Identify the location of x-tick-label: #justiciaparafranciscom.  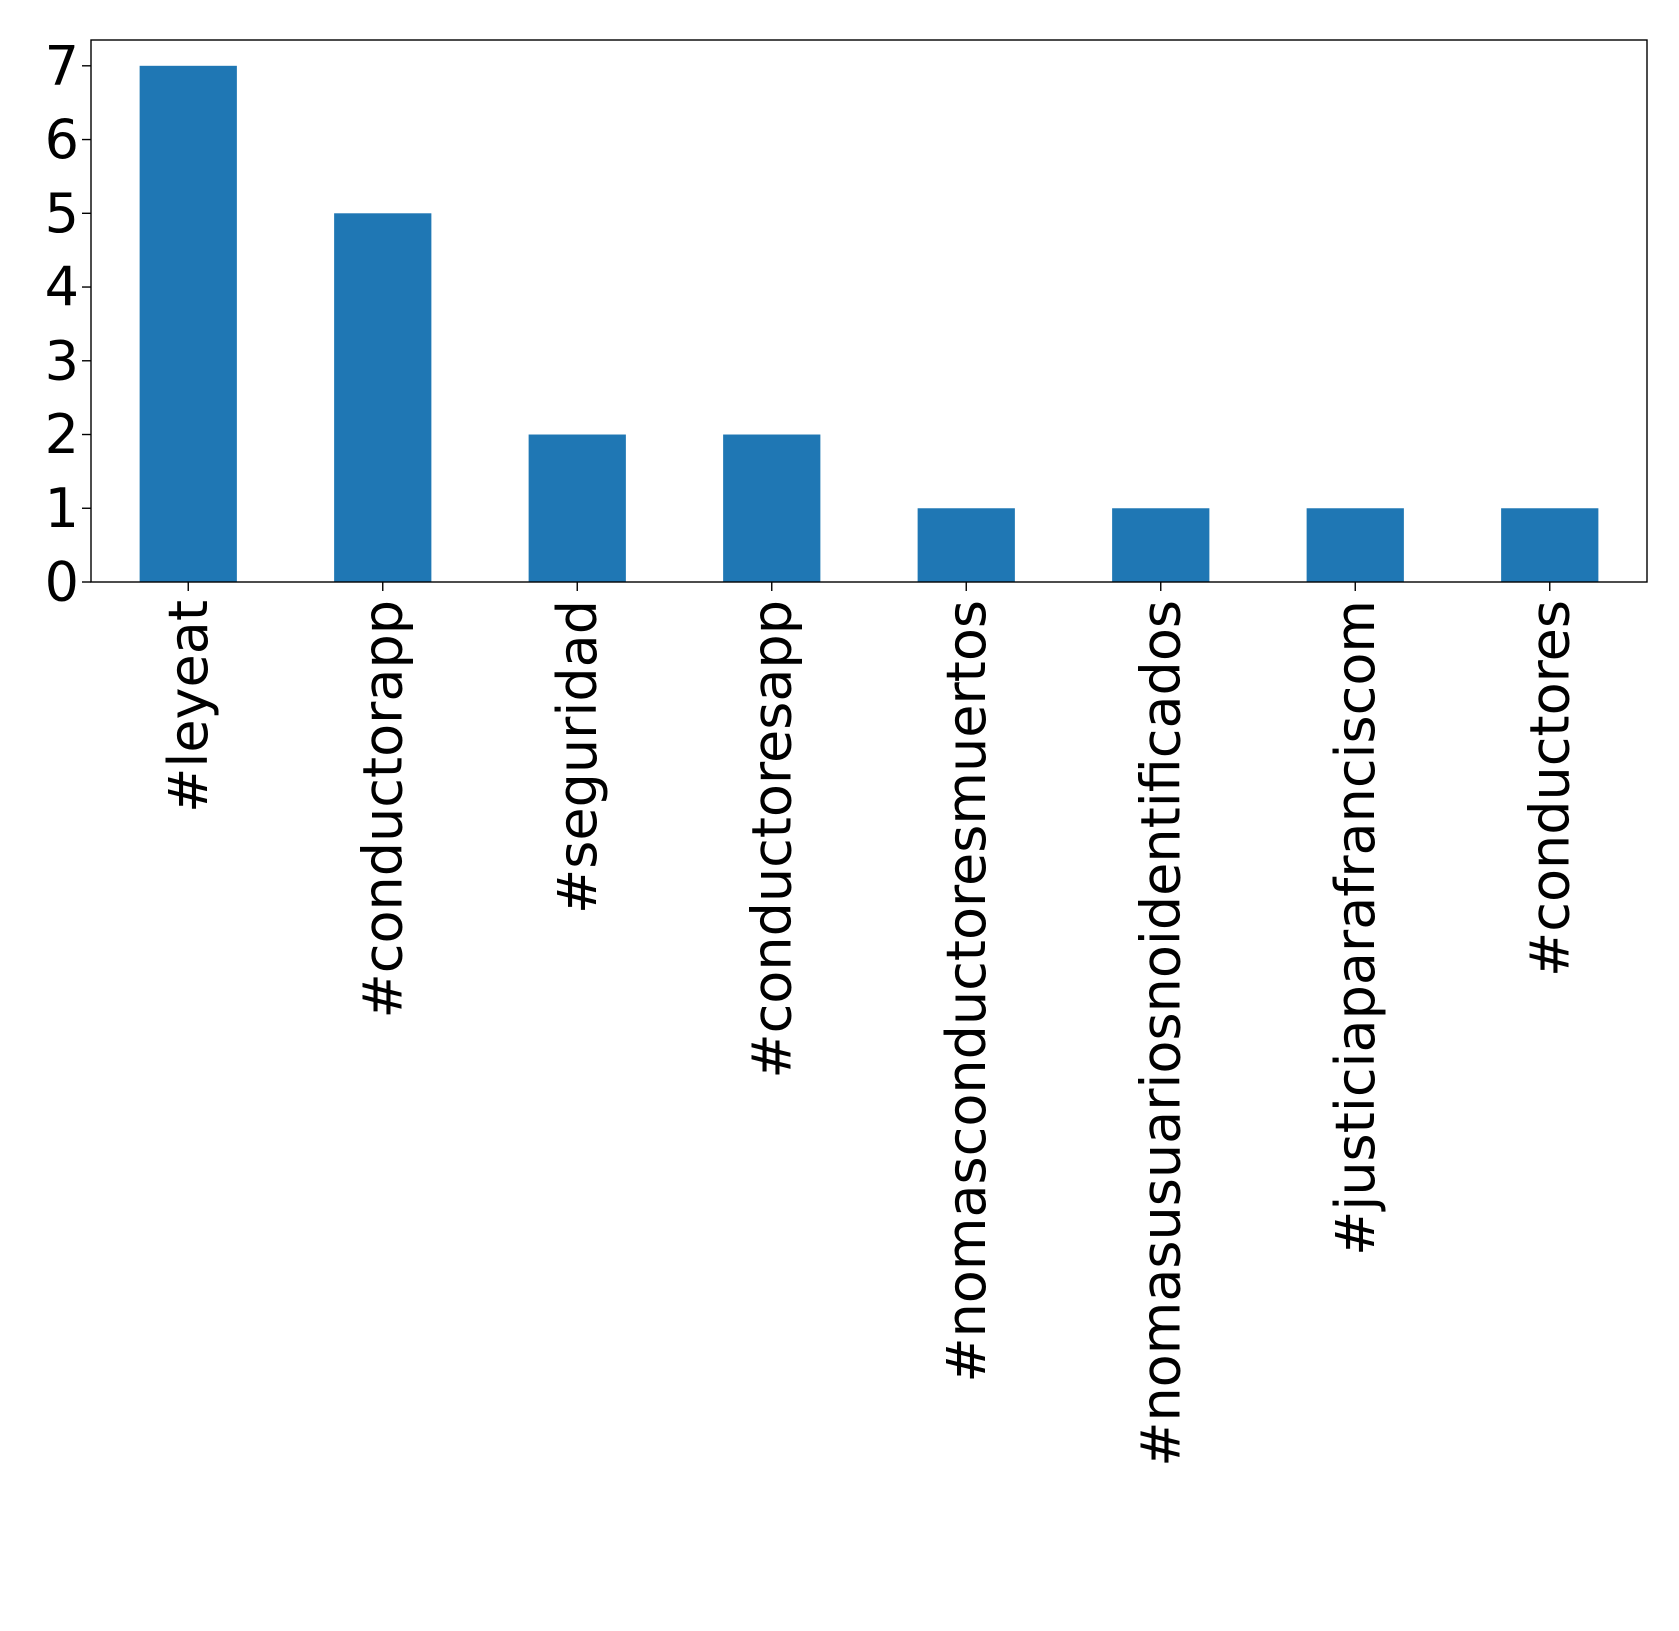
(1355, 928).